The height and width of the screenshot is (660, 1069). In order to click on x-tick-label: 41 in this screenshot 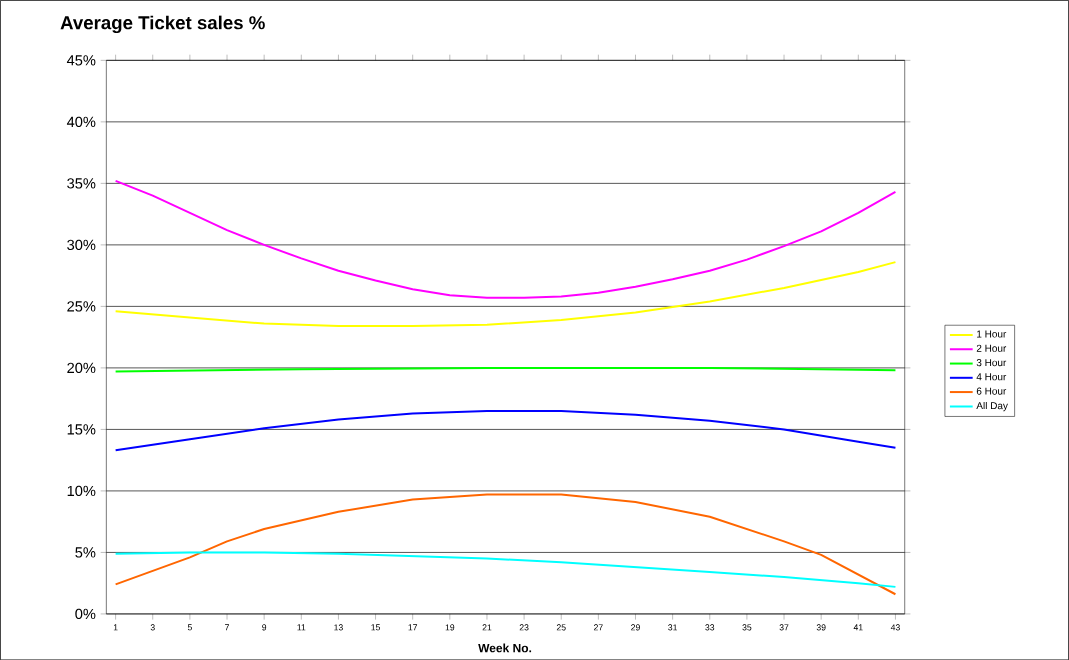, I will do `click(858, 627)`.